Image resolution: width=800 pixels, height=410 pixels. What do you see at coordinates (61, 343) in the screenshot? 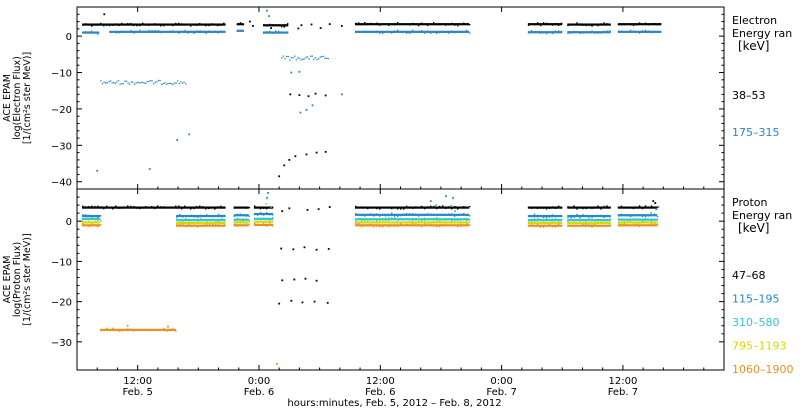
I see `y-tick-label: −30` at bounding box center [61, 343].